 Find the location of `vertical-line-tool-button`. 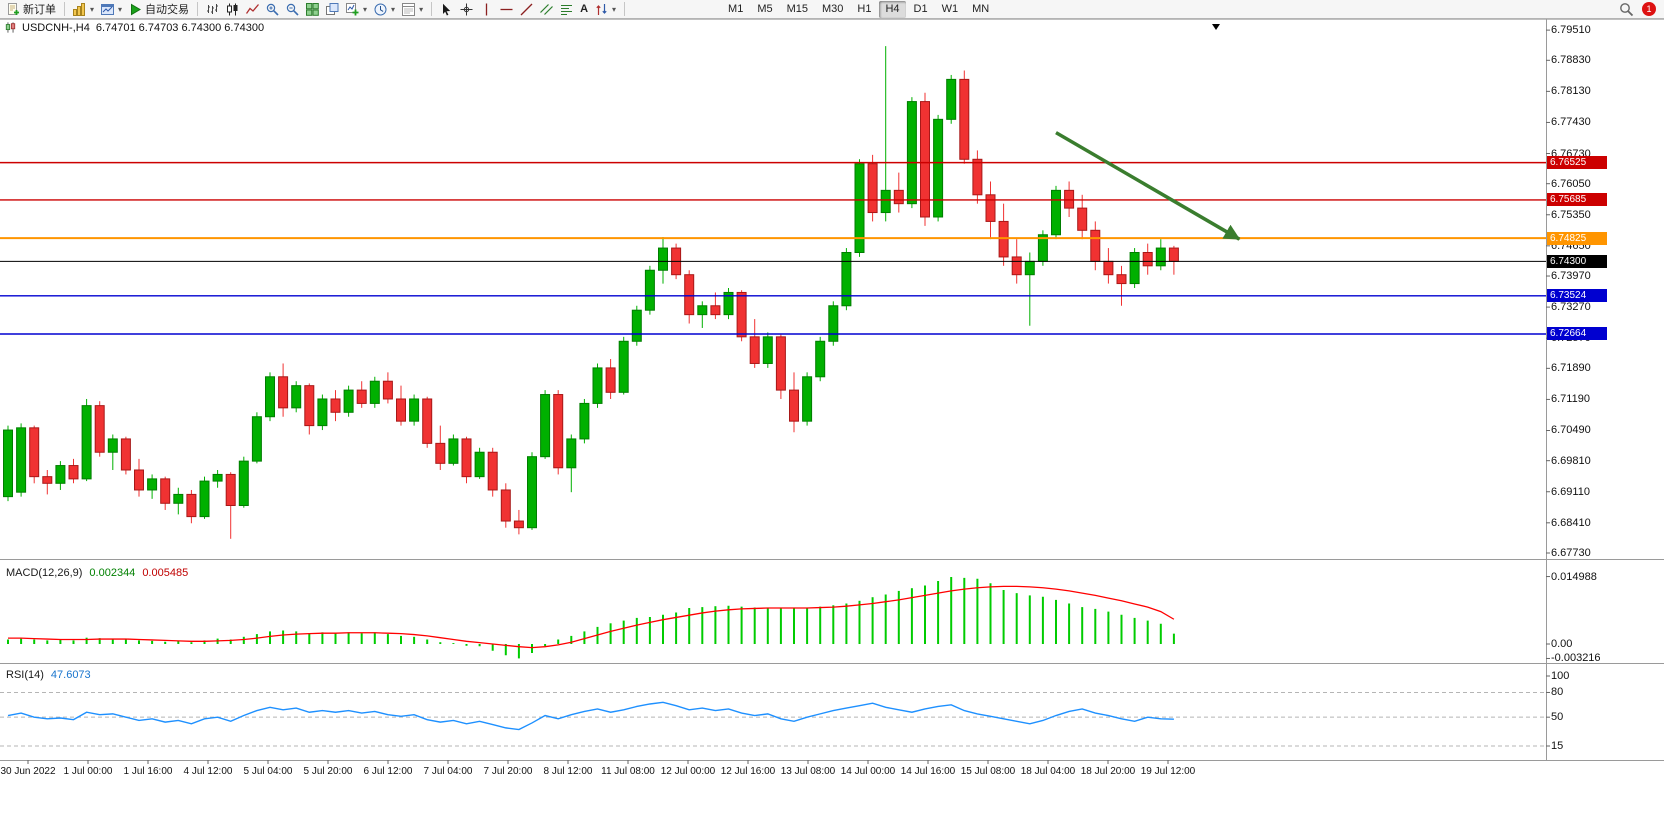

vertical-line-tool-button is located at coordinates (486, 9).